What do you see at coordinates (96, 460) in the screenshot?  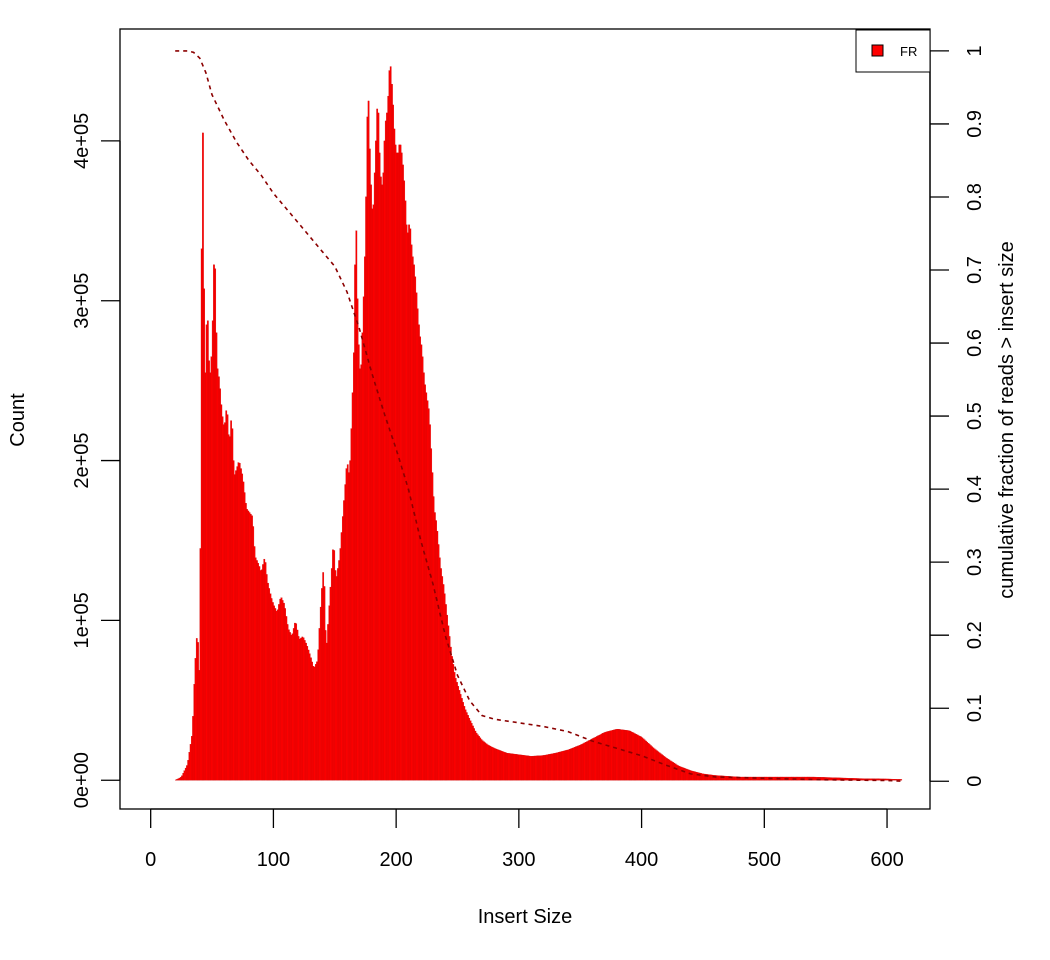 I see `y-axis-left: 0e+00 1e+05 2e+05 3e+05 4e+05` at bounding box center [96, 460].